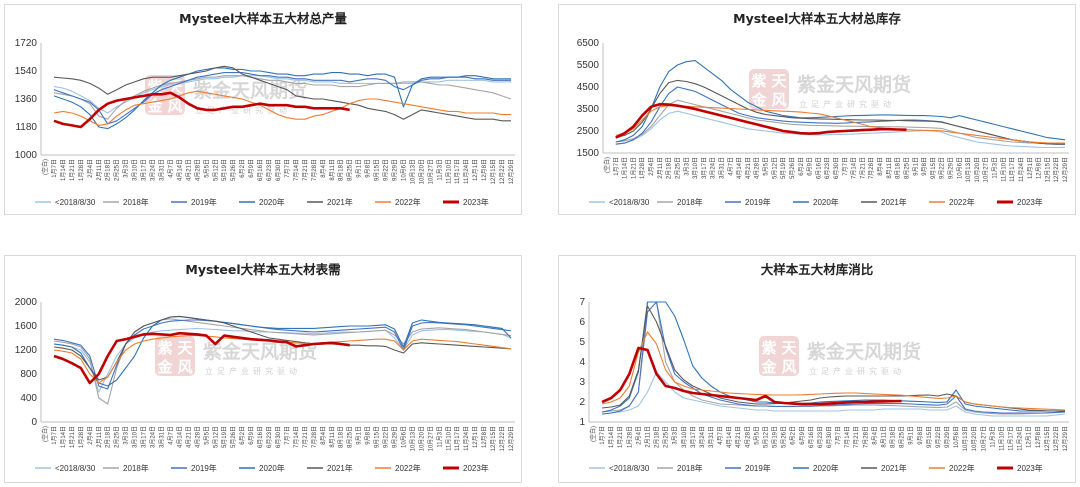 Image resolution: width=1080 pixels, height=487 pixels. I want to click on x-tick-label: 4月7日, so click(170, 168).